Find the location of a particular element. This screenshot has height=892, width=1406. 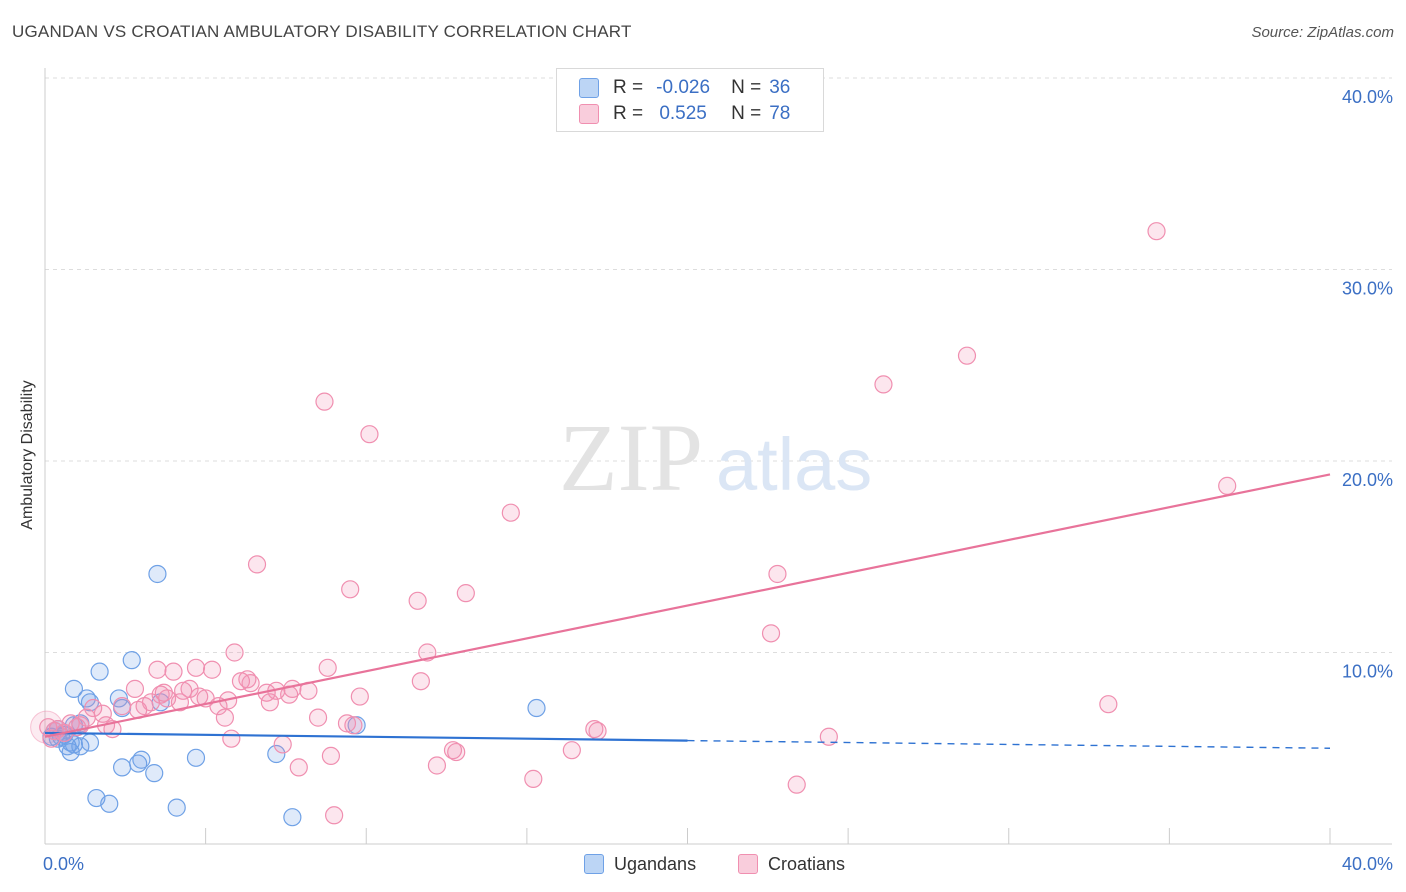

ugandans-trendline-extension is located at coordinates (1009, 744).